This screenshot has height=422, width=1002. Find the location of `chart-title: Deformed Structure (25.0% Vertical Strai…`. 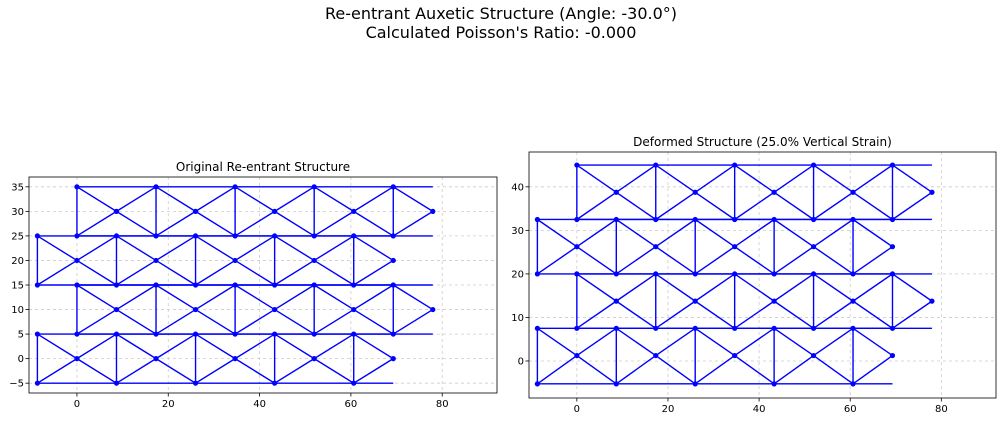

chart-title: Deformed Structure (25.0% Vertical Strai… is located at coordinates (762, 142).